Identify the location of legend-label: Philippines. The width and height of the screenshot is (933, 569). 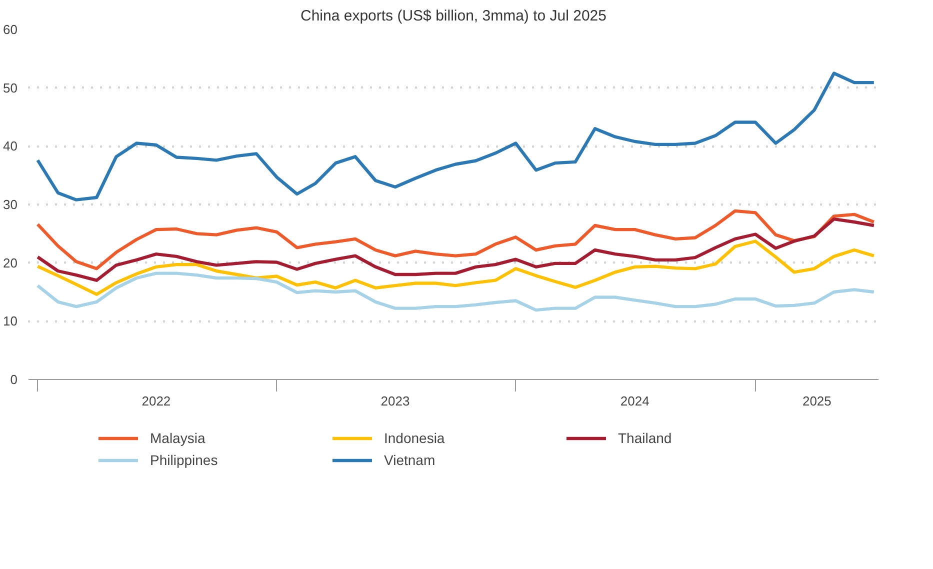
(184, 460).